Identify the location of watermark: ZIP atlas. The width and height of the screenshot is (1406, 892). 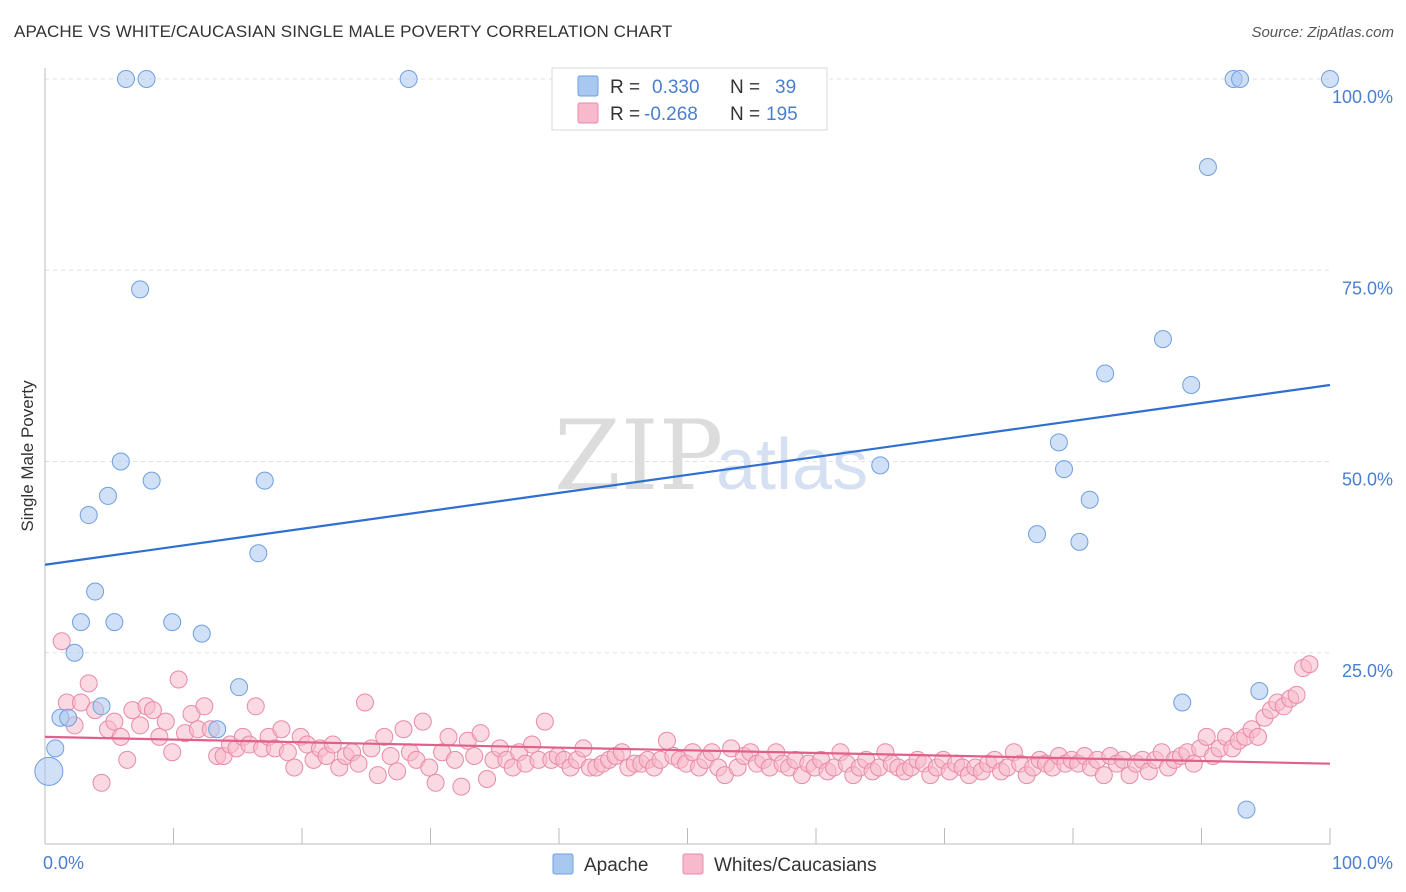
(711, 456).